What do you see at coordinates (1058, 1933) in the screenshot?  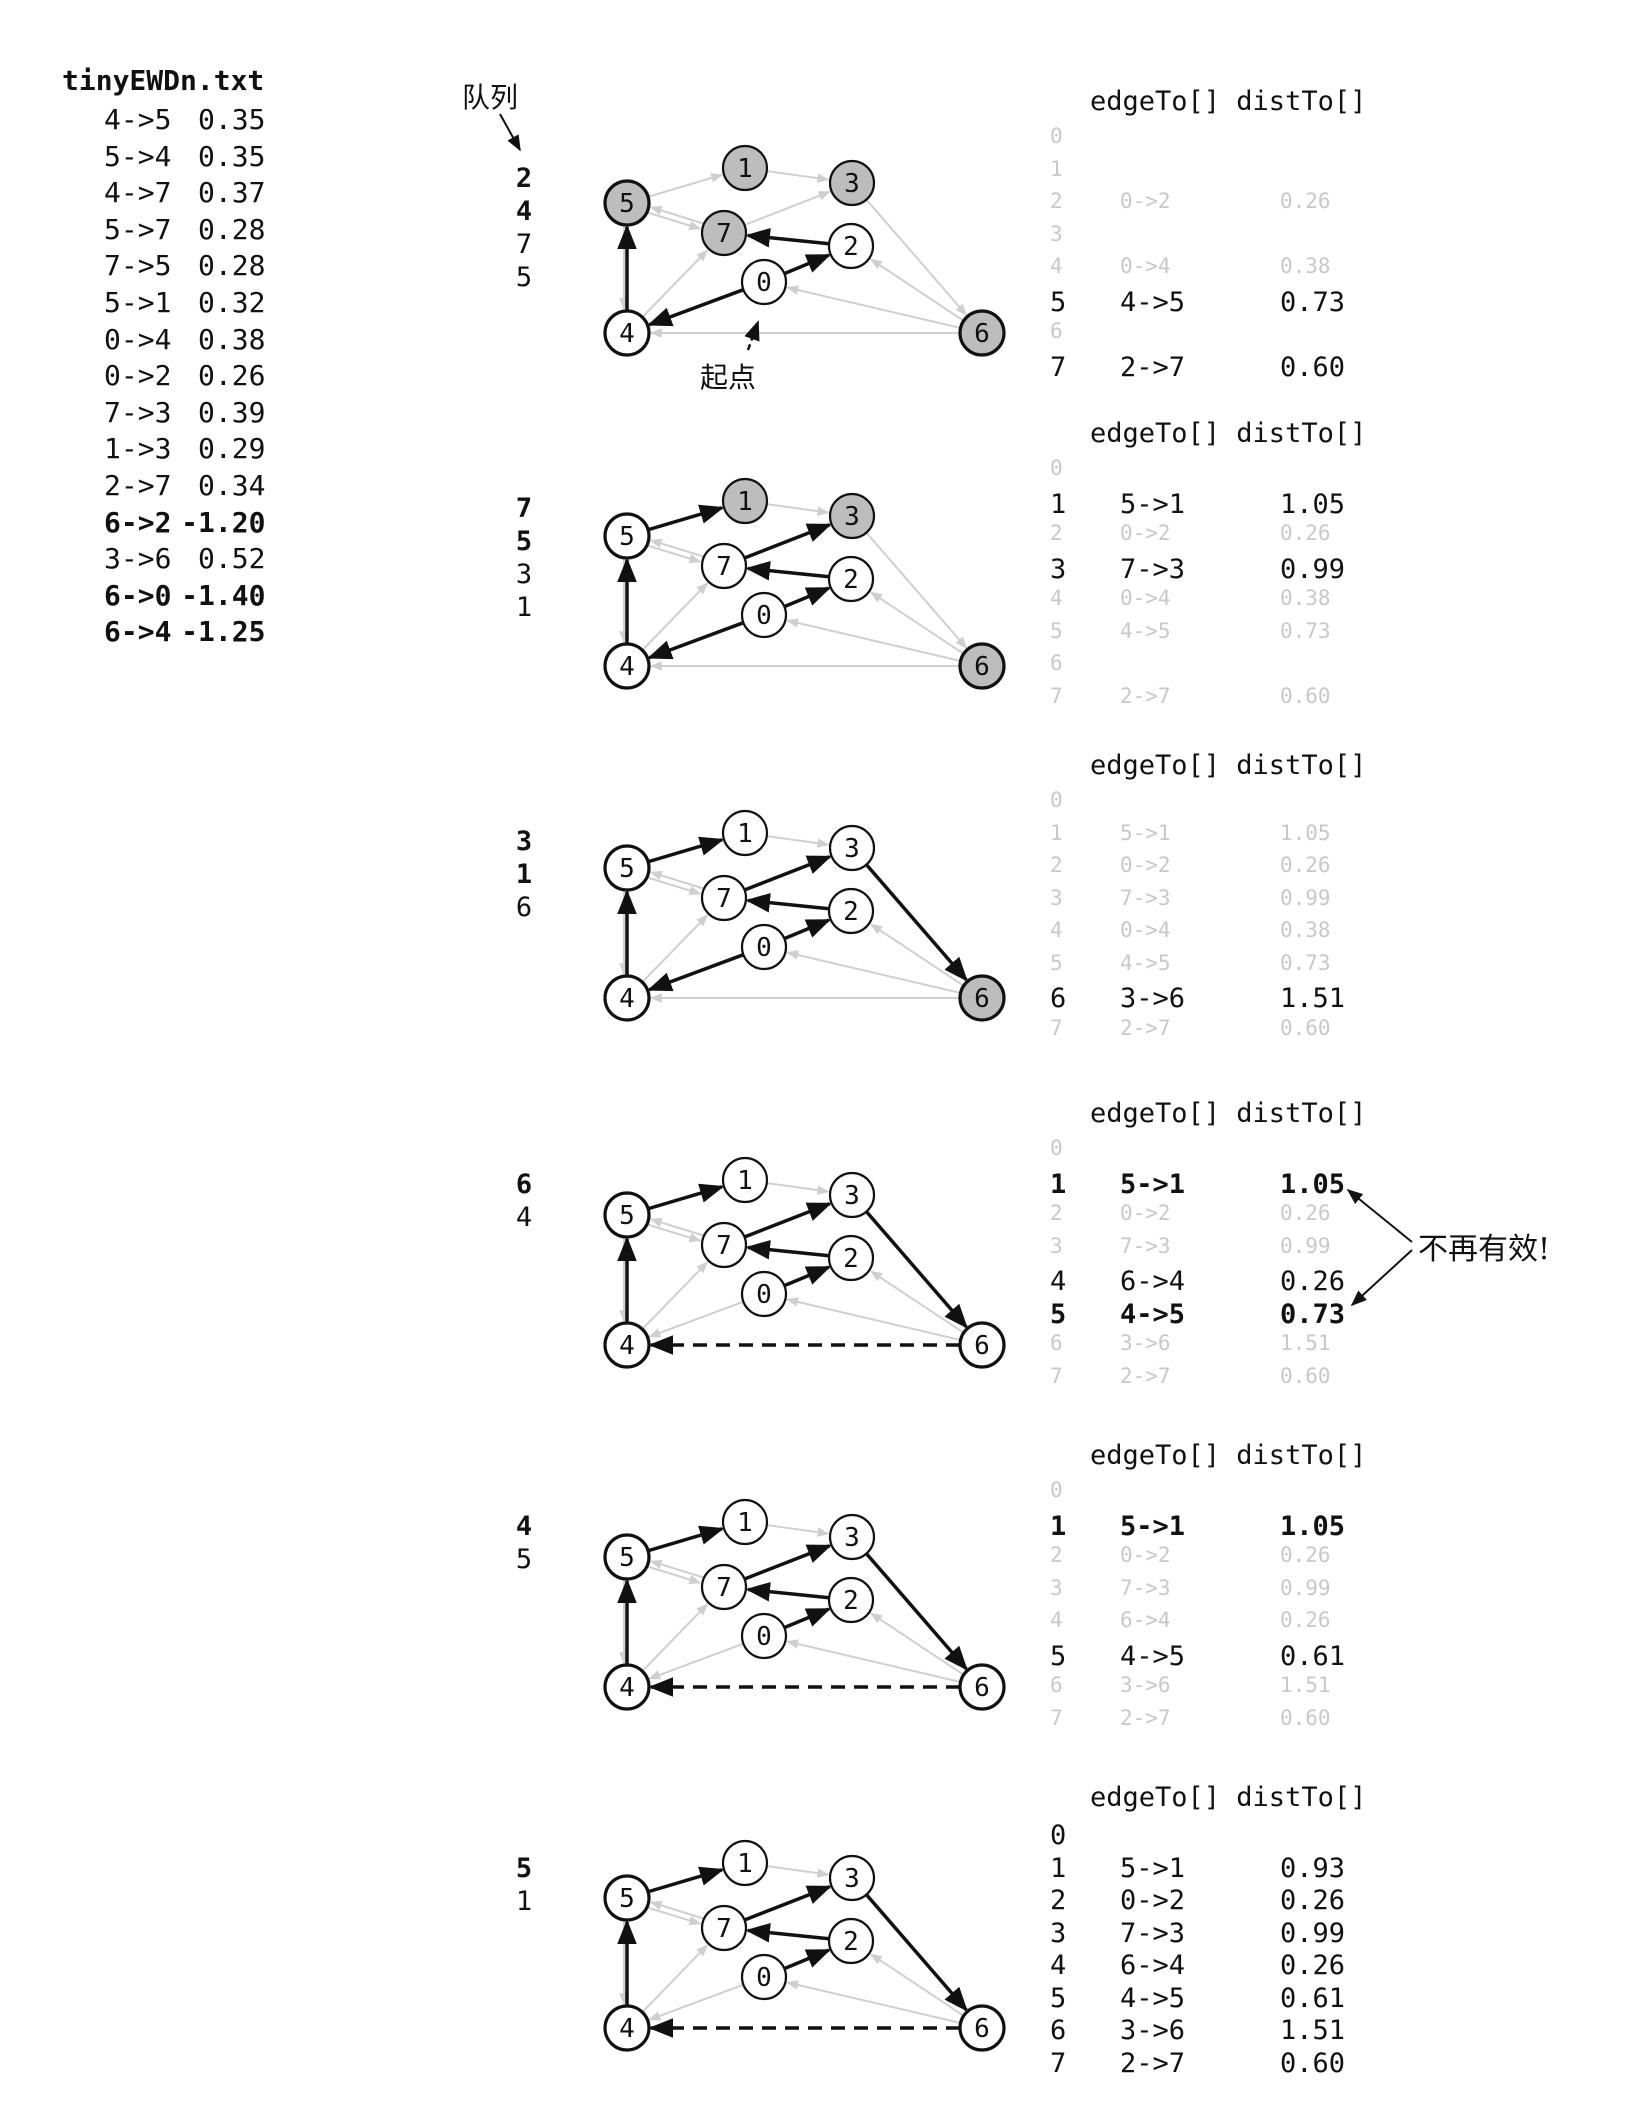 I see `vertex-index: 3` at bounding box center [1058, 1933].